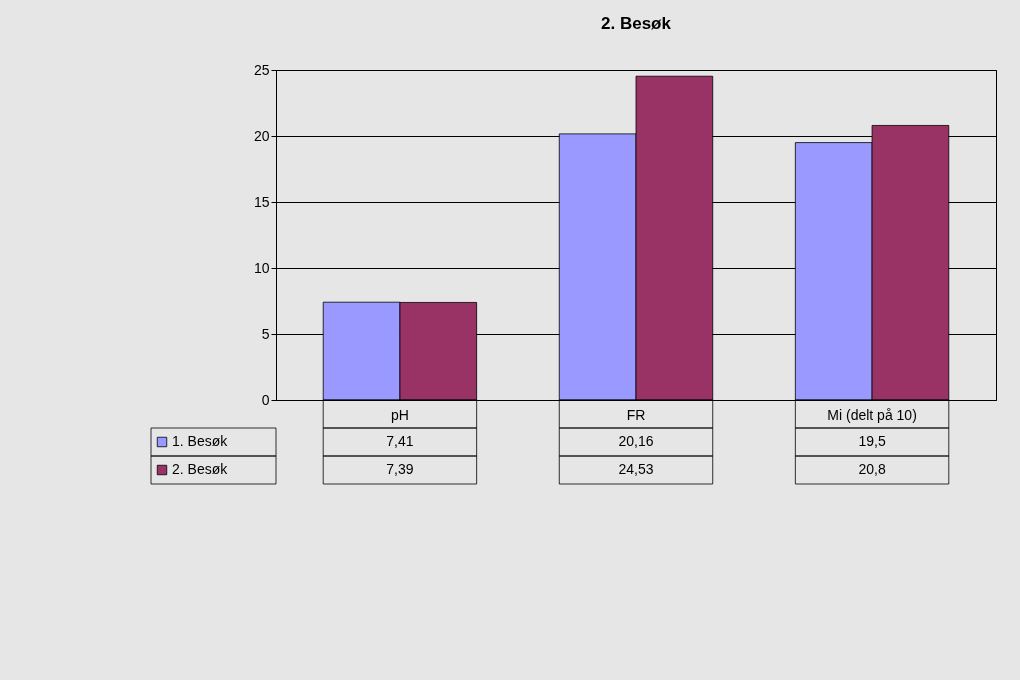 The image size is (1020, 680). What do you see at coordinates (636, 441) in the screenshot?
I see `data-label: 20,16` at bounding box center [636, 441].